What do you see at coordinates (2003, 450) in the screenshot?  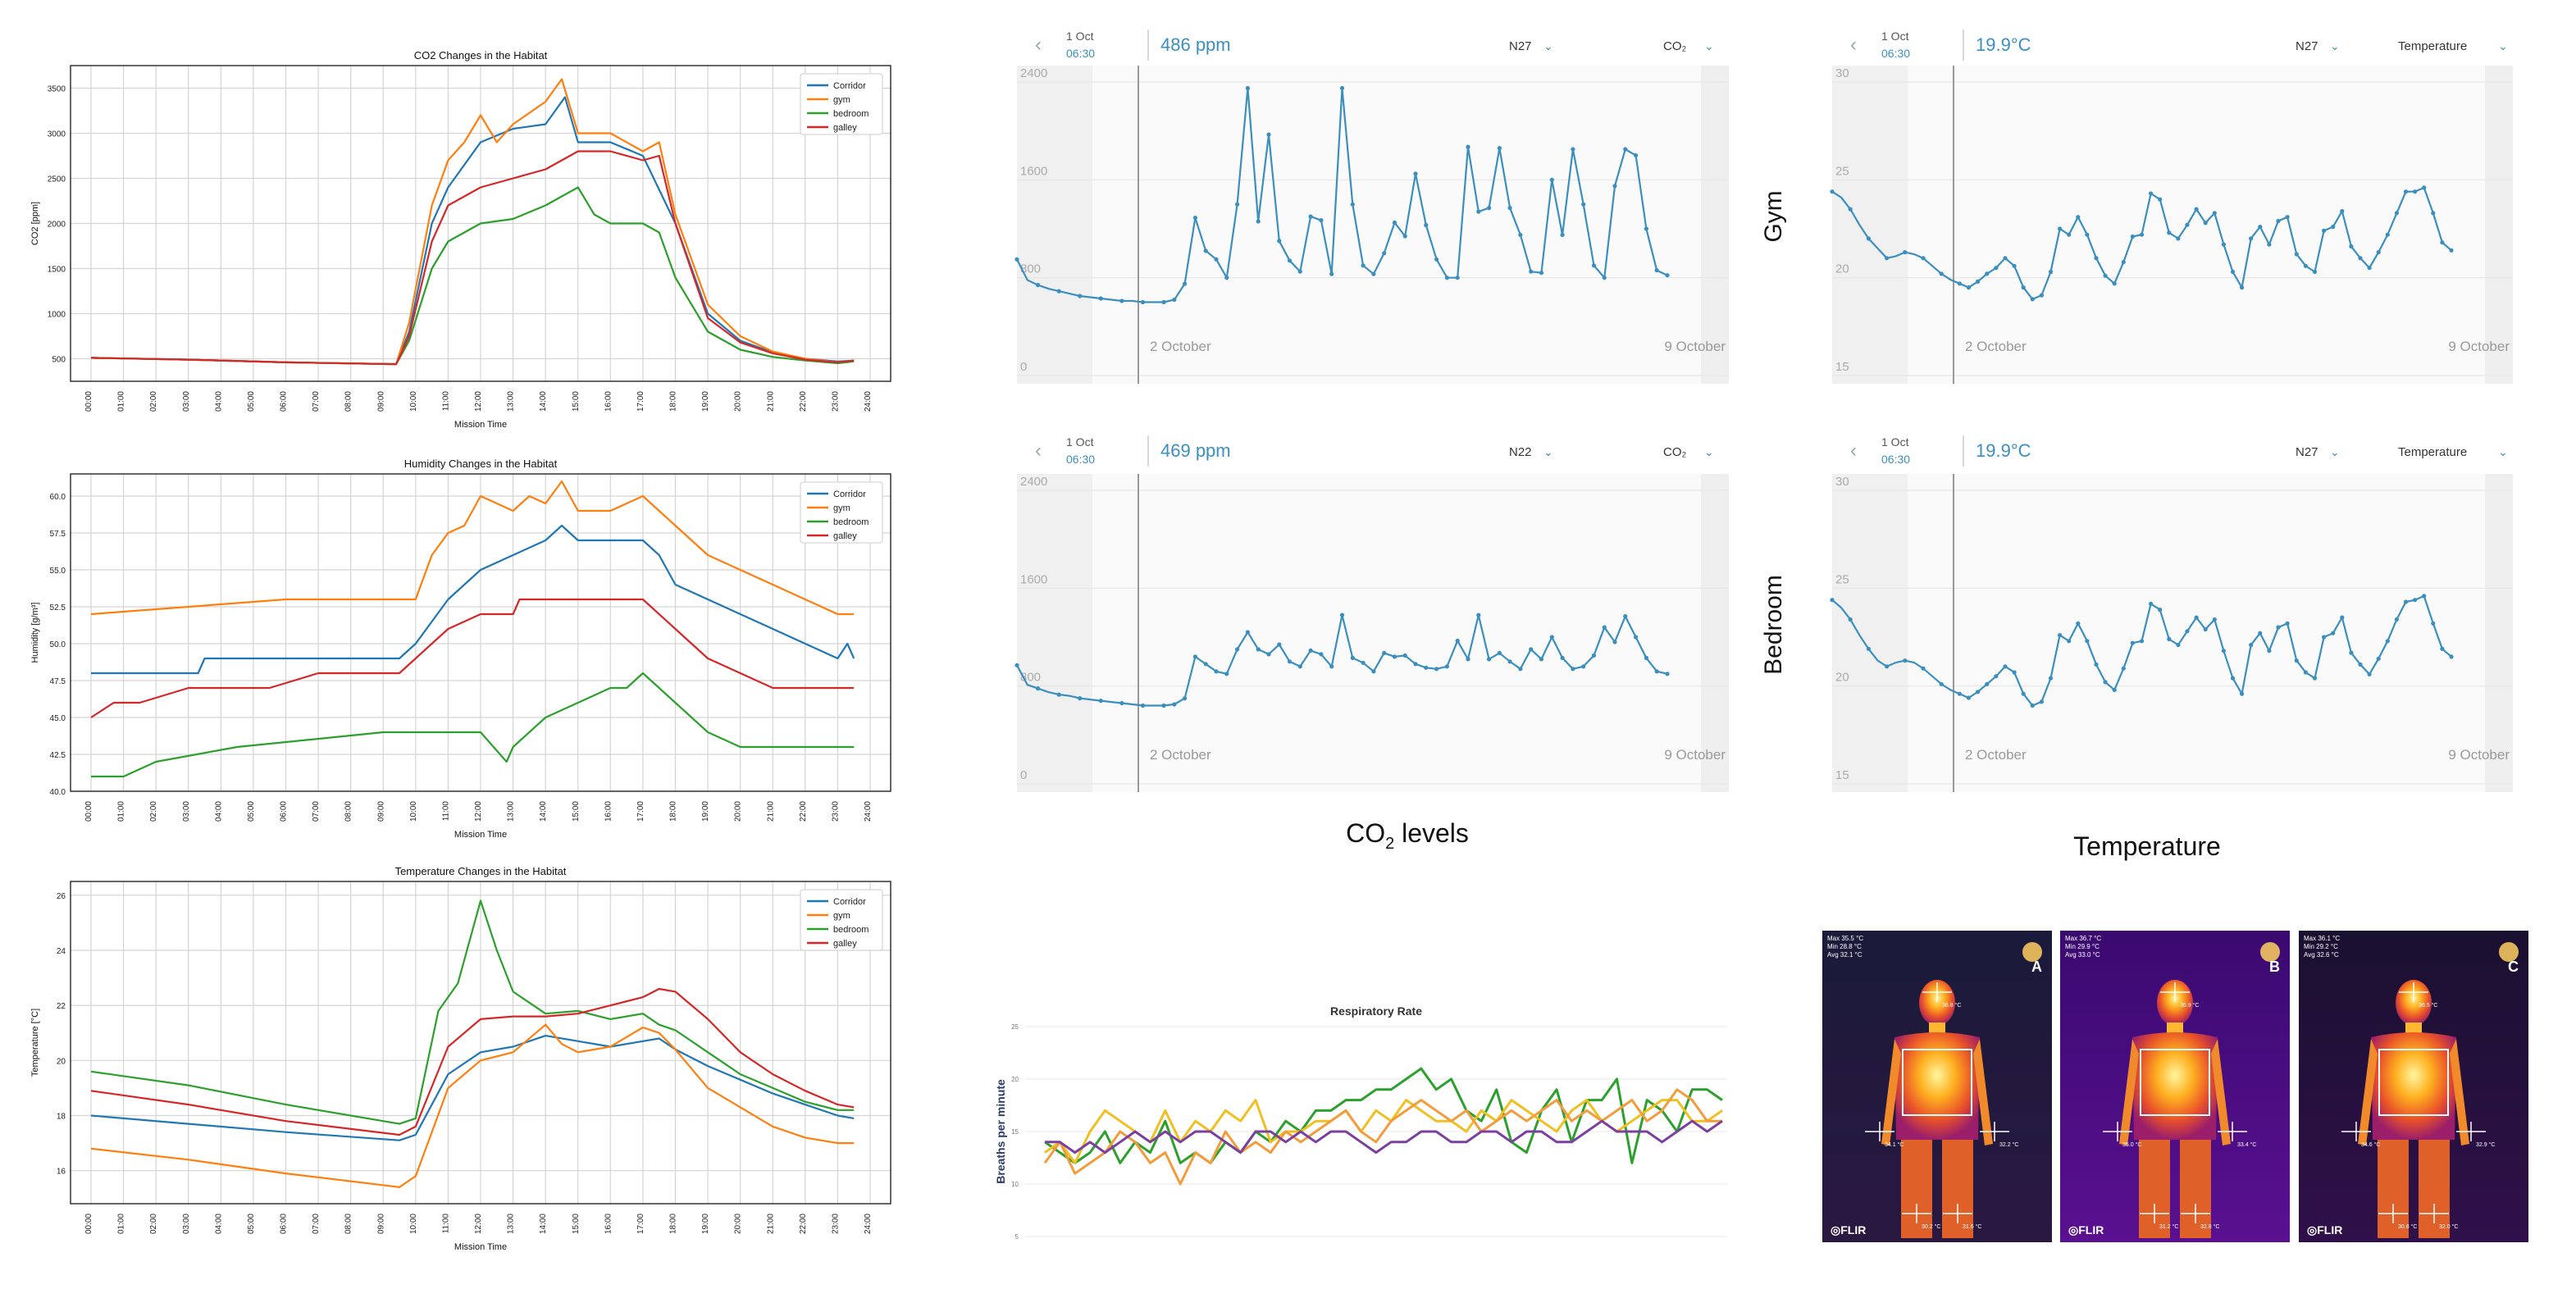 I see `header-value: 19.9°C` at bounding box center [2003, 450].